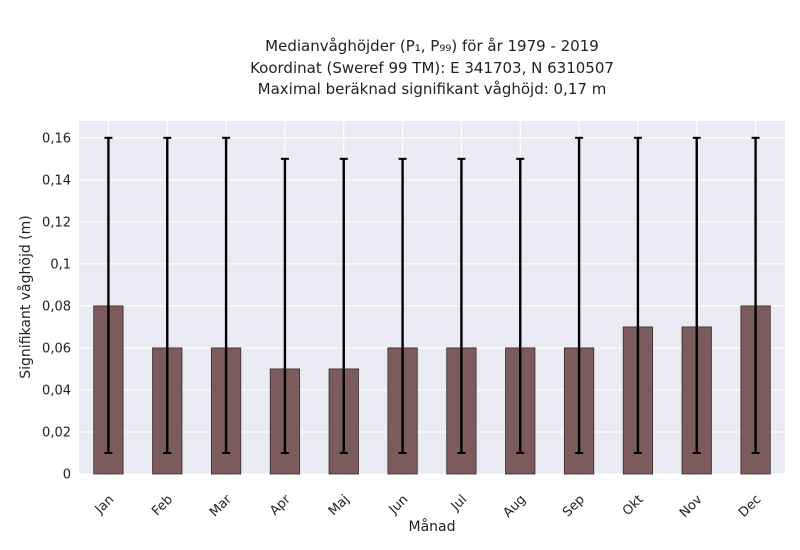 The height and width of the screenshot is (550, 800). I want to click on error-bar-dec, so click(755, 295).